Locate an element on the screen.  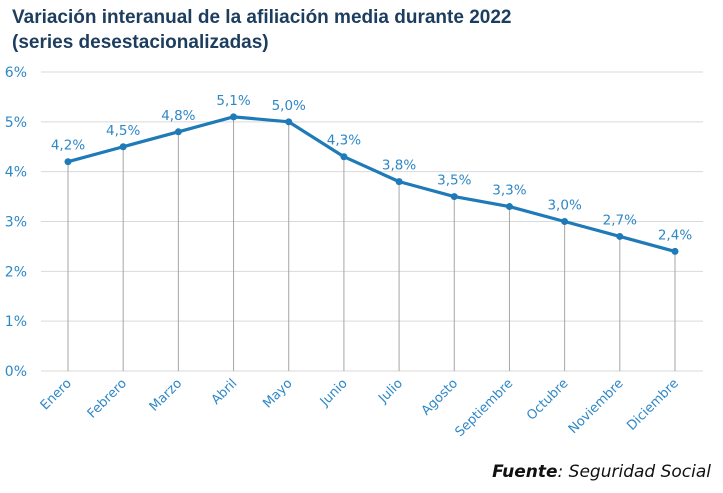
y-axis: 0% 1% 2% 3% 4% 5% 6% is located at coordinates (16, 222).